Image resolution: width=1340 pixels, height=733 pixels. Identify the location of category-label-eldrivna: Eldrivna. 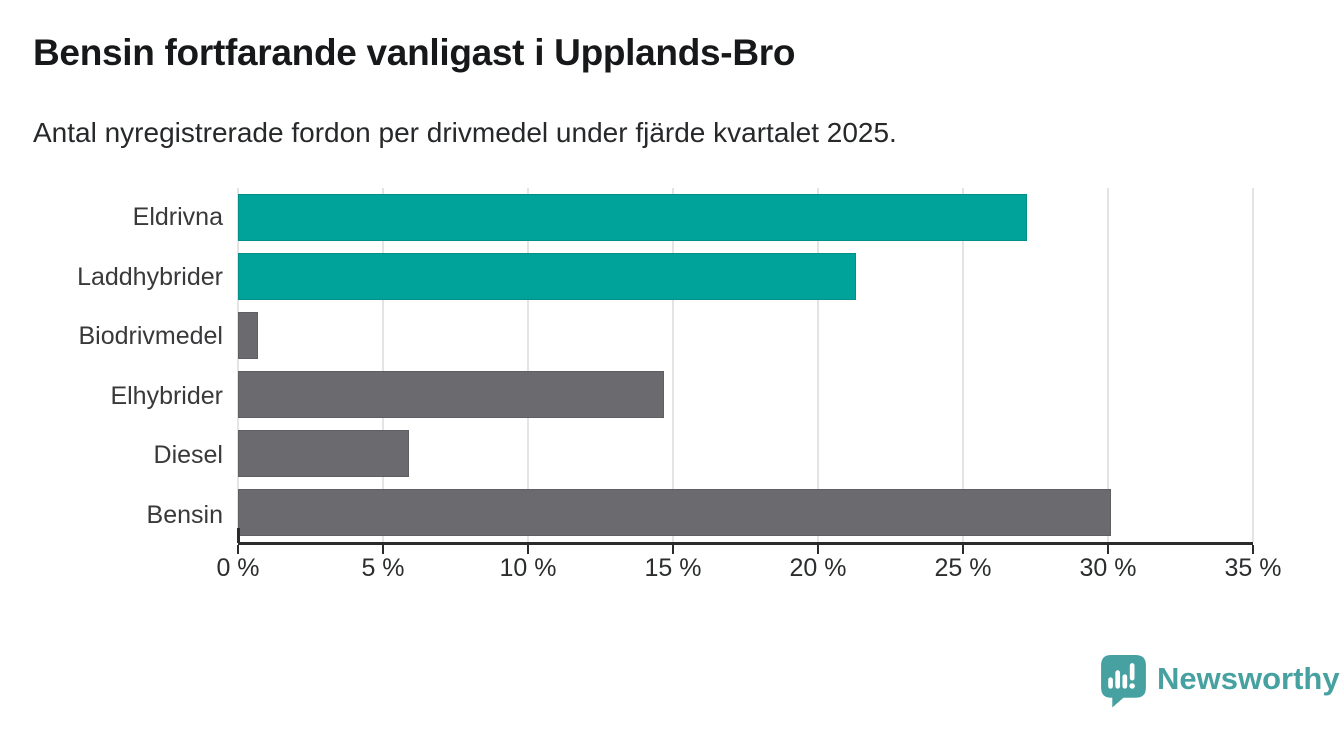
(177, 217).